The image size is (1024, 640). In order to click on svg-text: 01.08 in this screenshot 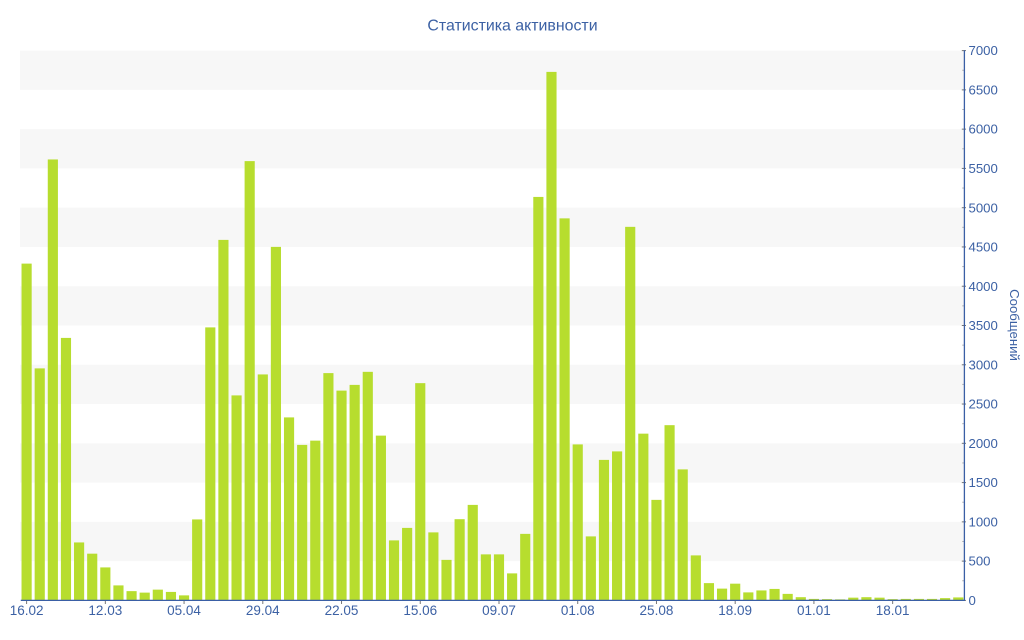, I will do `click(578, 610)`.